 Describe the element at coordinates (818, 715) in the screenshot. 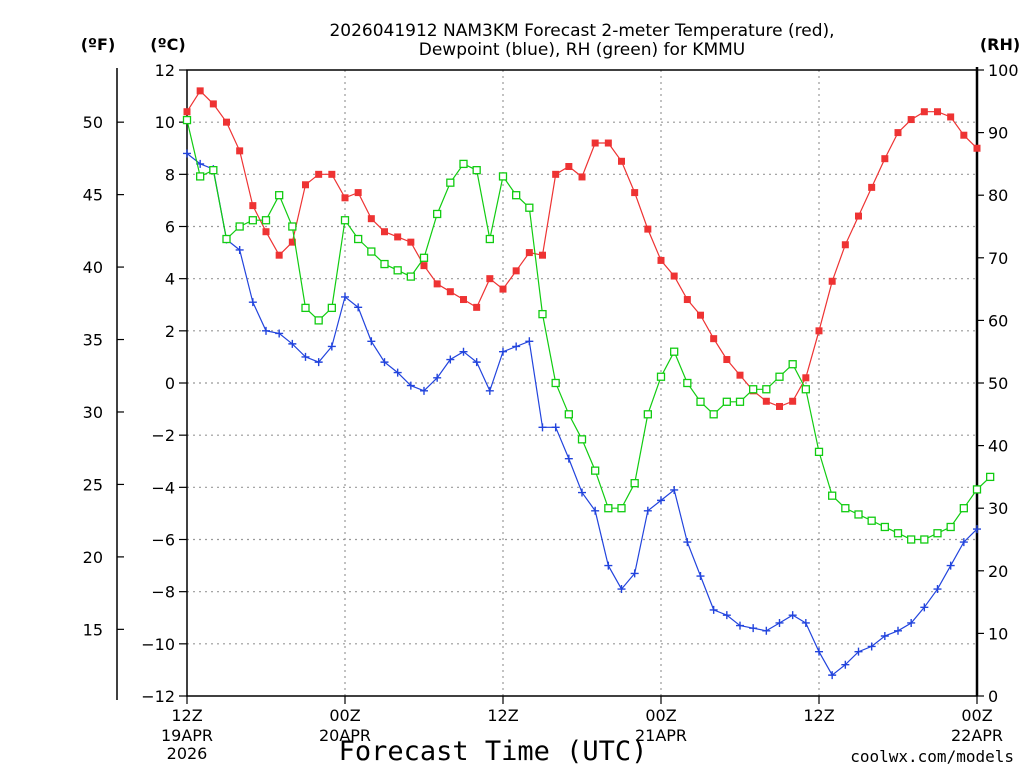

I see `x-tick-label: 12Z` at that location.